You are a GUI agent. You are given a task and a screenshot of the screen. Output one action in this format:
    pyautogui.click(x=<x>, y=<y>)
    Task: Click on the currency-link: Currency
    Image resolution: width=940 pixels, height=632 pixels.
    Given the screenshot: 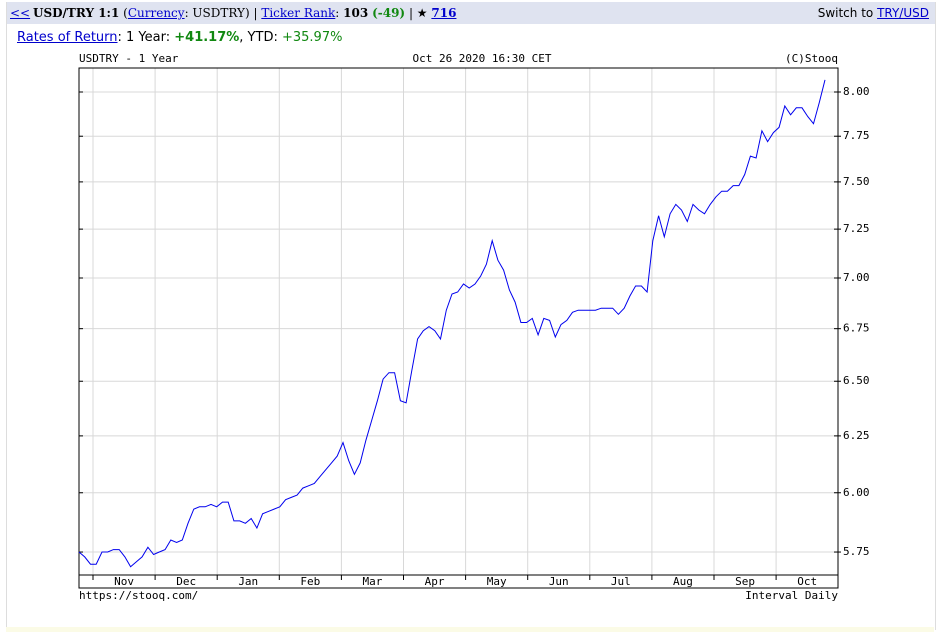 What is the action you would take?
    pyautogui.click(x=156, y=13)
    